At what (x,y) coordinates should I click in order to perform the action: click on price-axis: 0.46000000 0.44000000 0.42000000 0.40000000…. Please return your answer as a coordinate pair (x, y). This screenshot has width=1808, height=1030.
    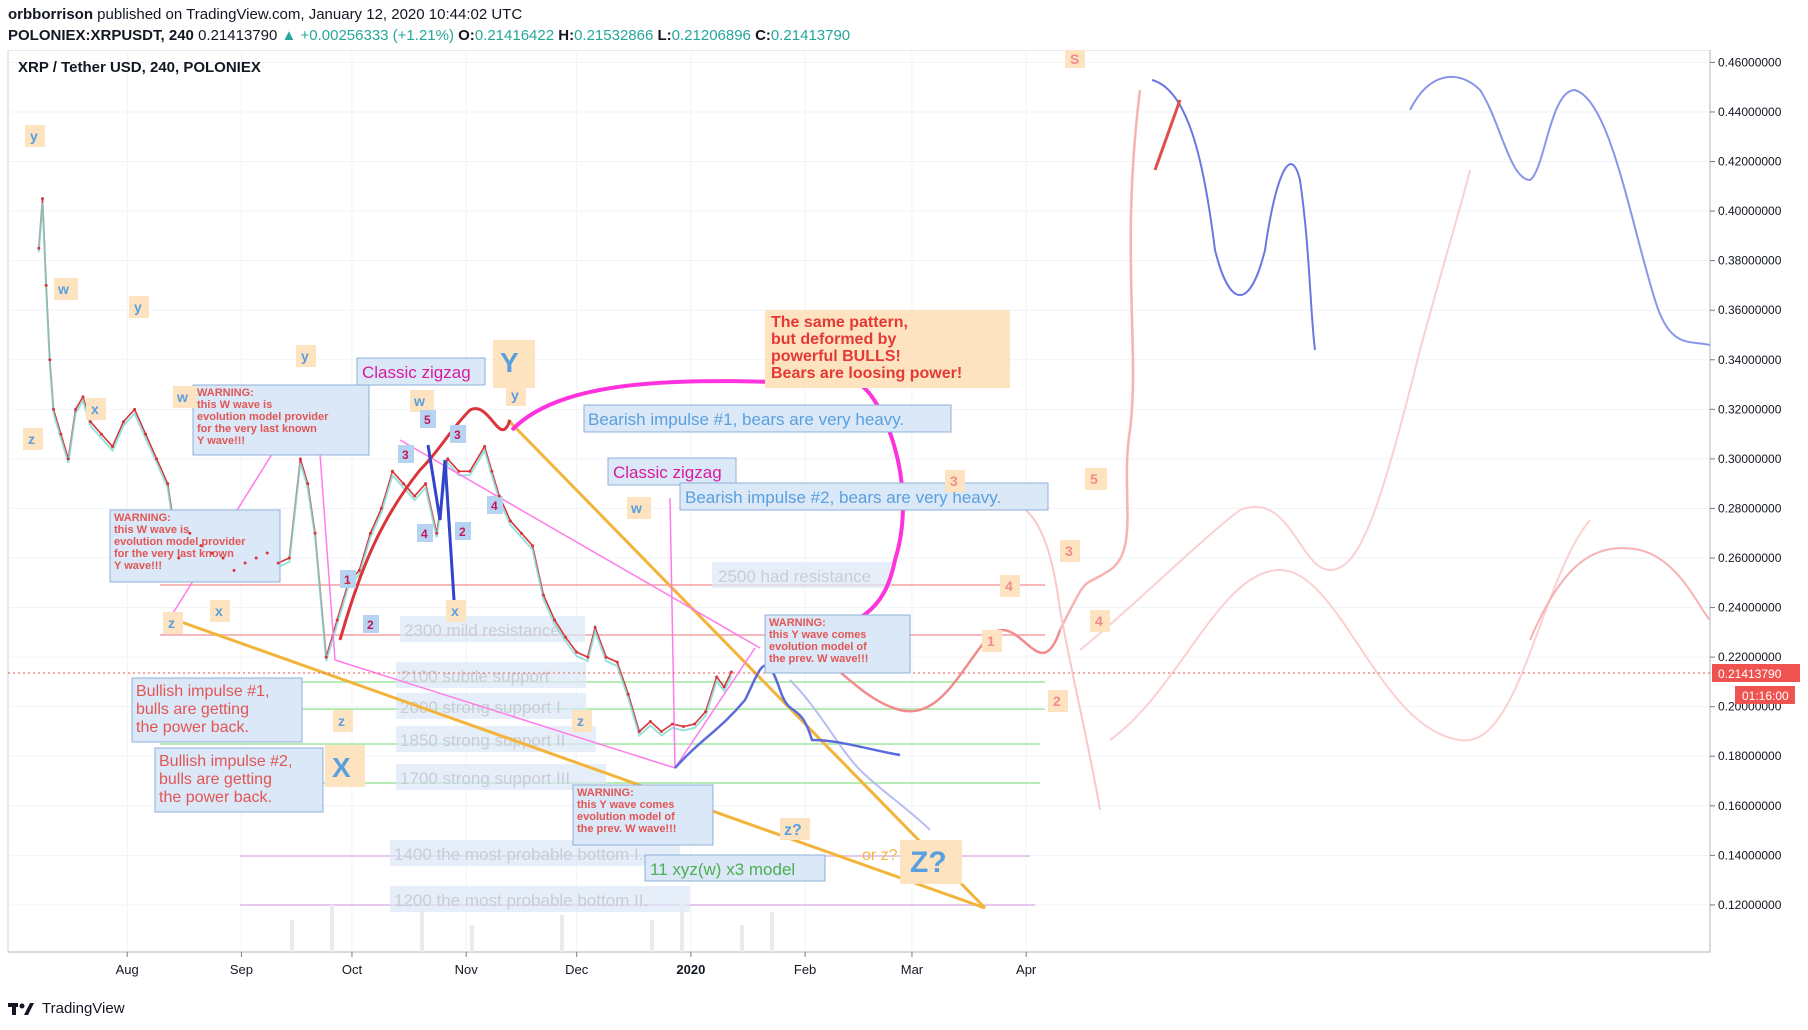
    Looking at the image, I should click on (1746, 483).